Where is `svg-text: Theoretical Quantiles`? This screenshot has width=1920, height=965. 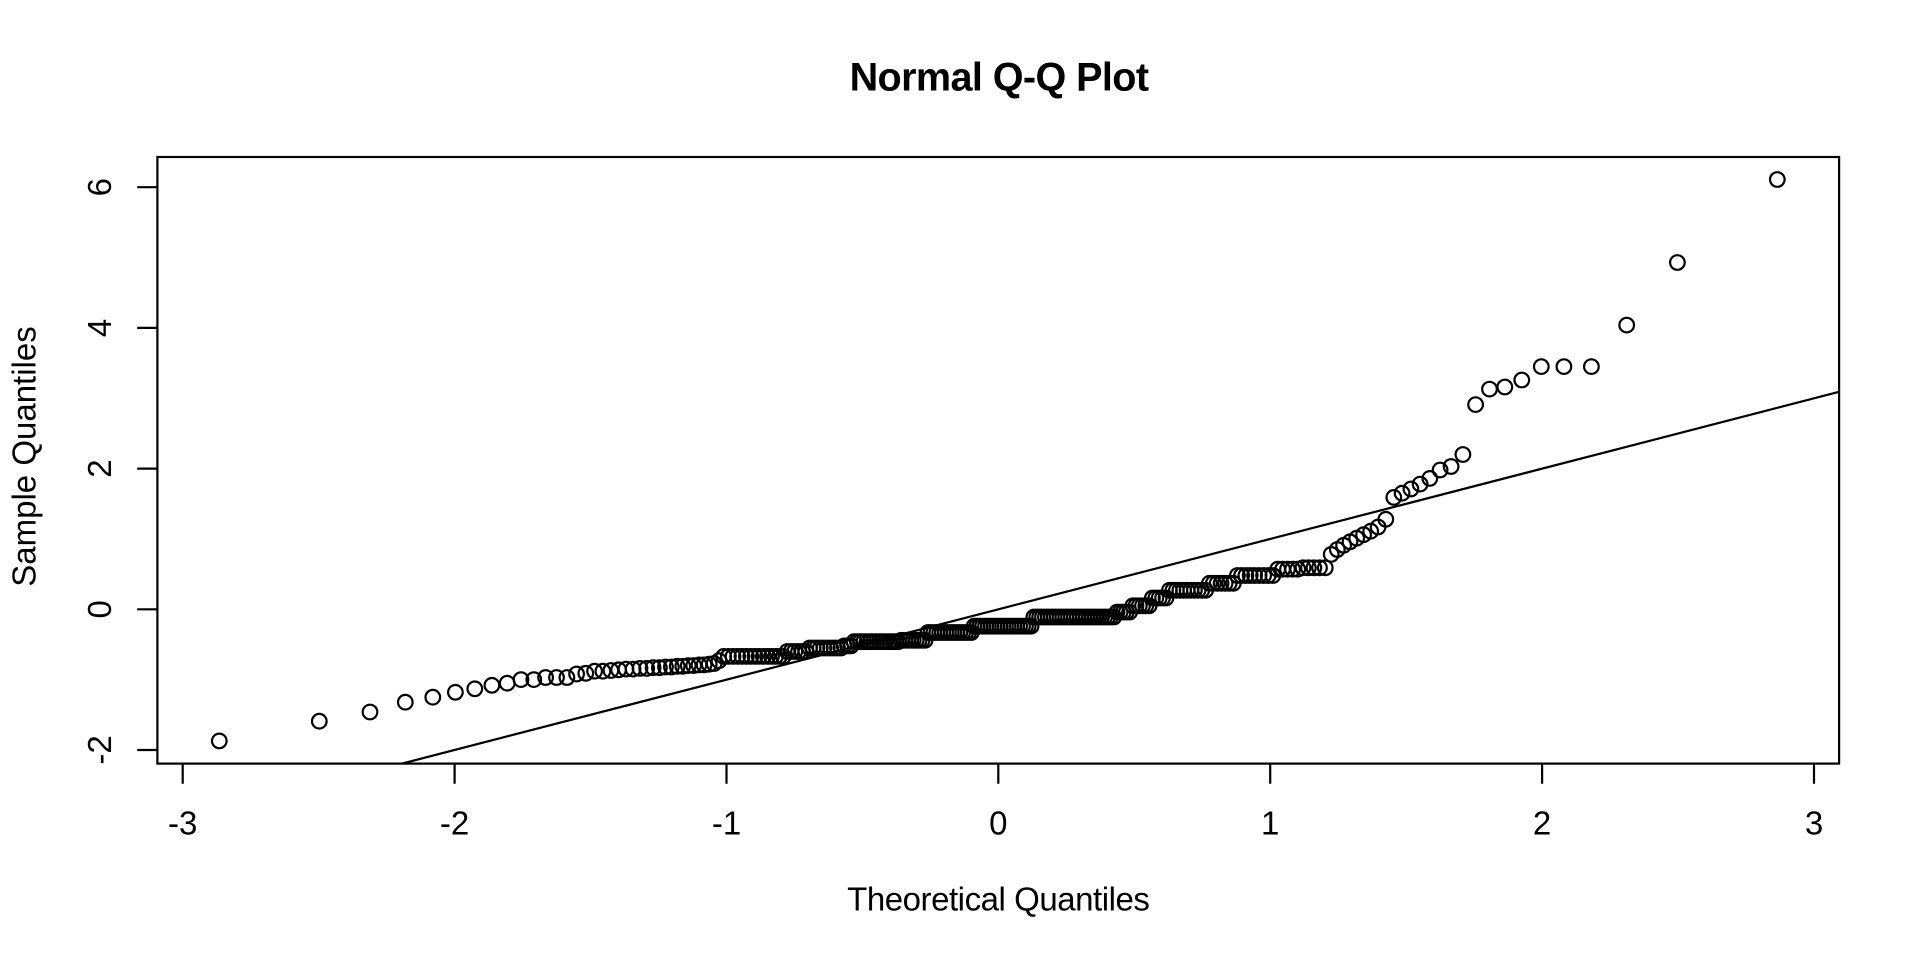
svg-text: Theoretical Quantiles is located at coordinates (998, 898).